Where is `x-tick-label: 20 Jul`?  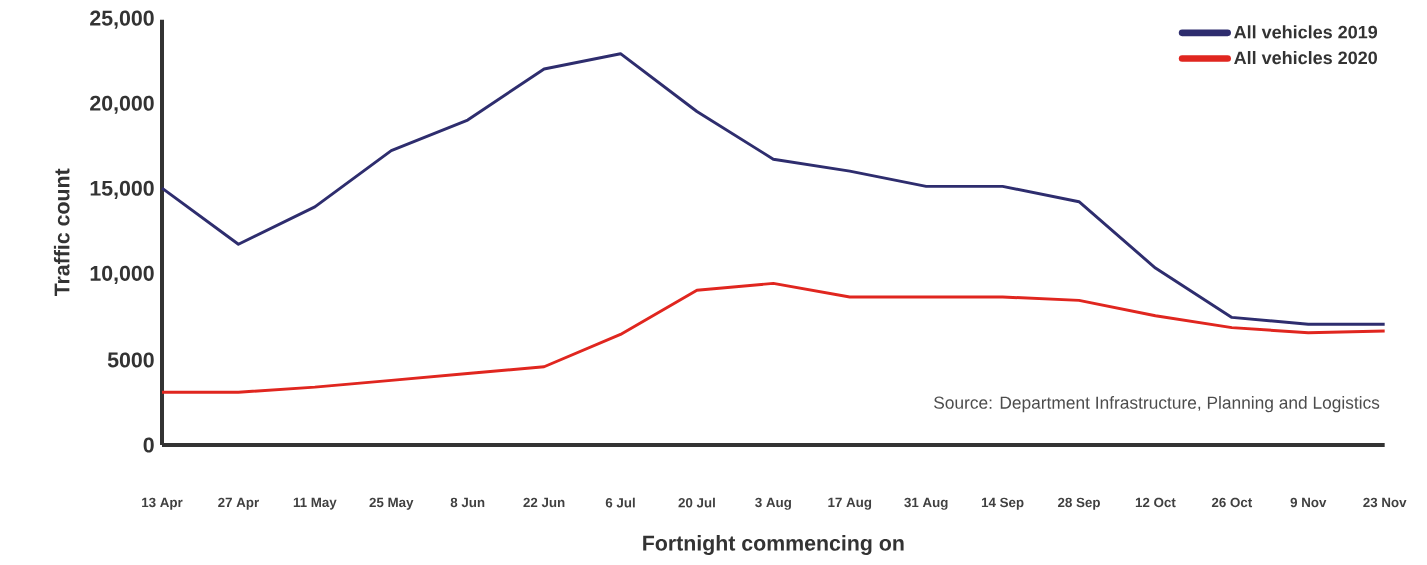 x-tick-label: 20 Jul is located at coordinates (696, 502).